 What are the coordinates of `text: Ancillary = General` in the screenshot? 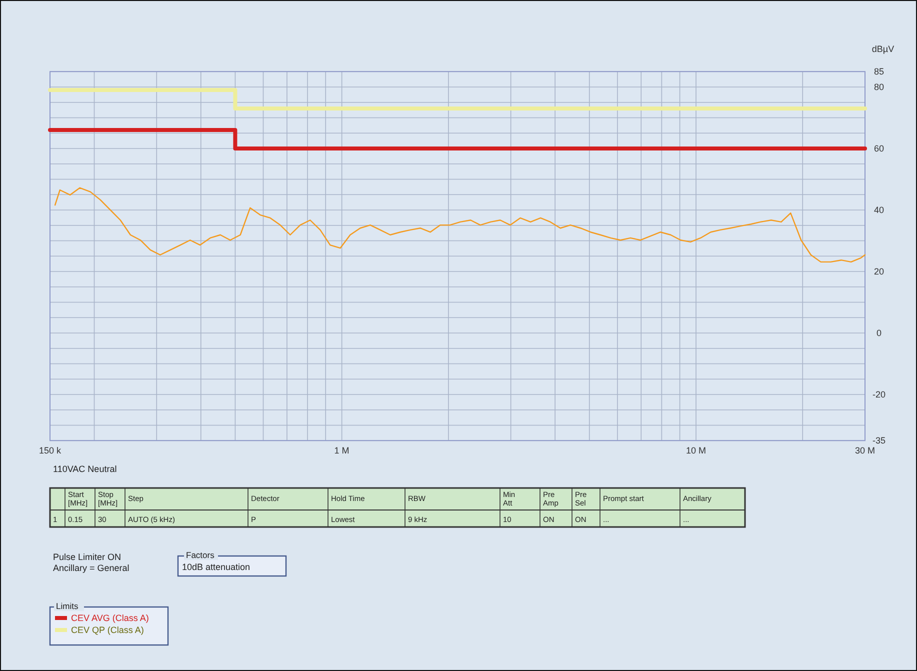 It's located at (91, 568).